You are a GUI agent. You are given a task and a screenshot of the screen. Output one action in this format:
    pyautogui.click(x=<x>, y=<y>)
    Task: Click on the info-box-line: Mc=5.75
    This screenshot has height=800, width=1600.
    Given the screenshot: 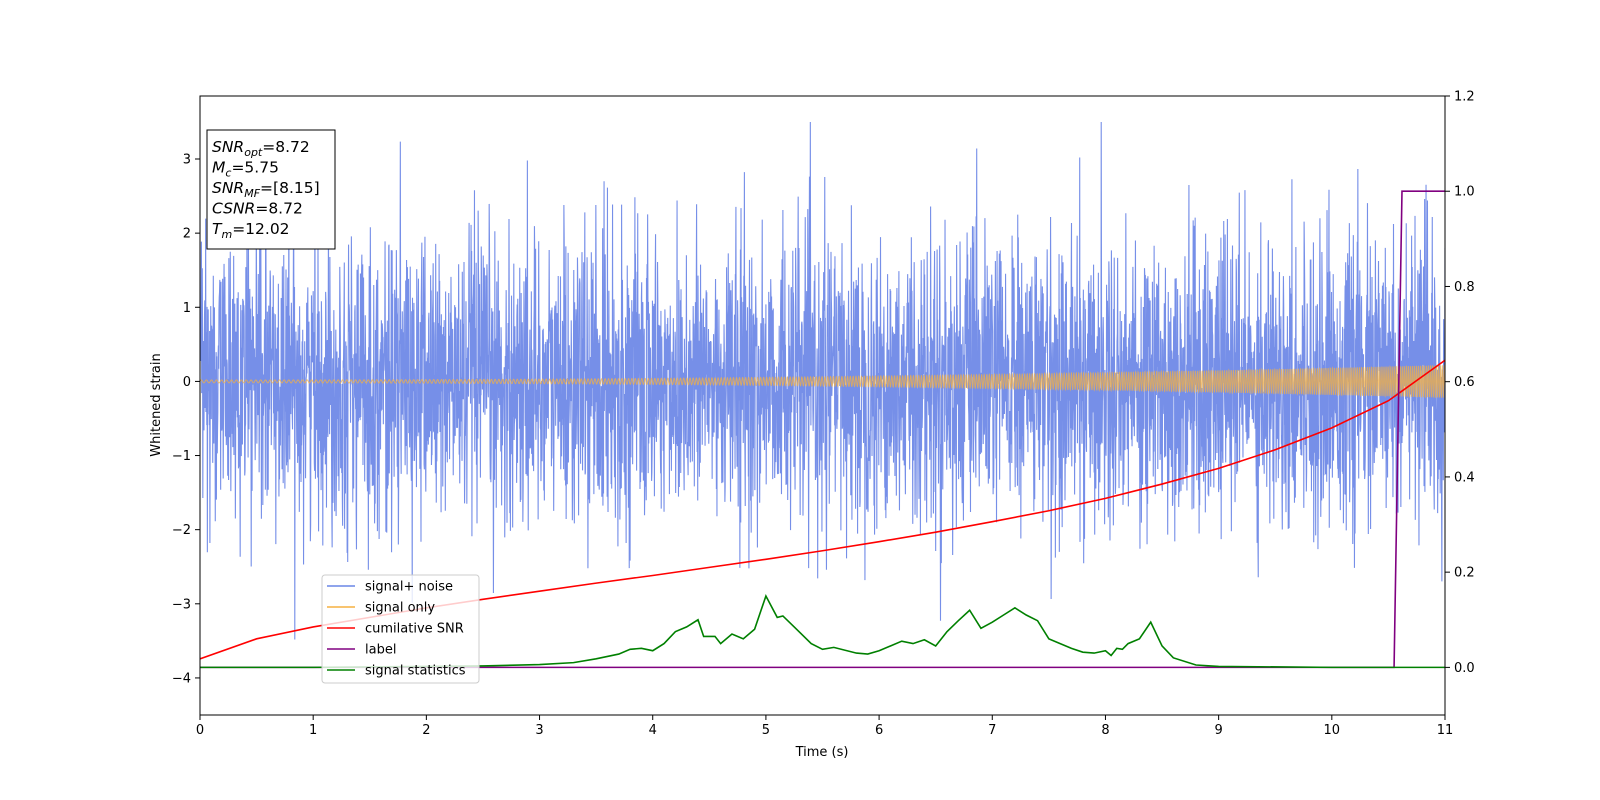 What is the action you would take?
    pyautogui.click(x=245, y=169)
    